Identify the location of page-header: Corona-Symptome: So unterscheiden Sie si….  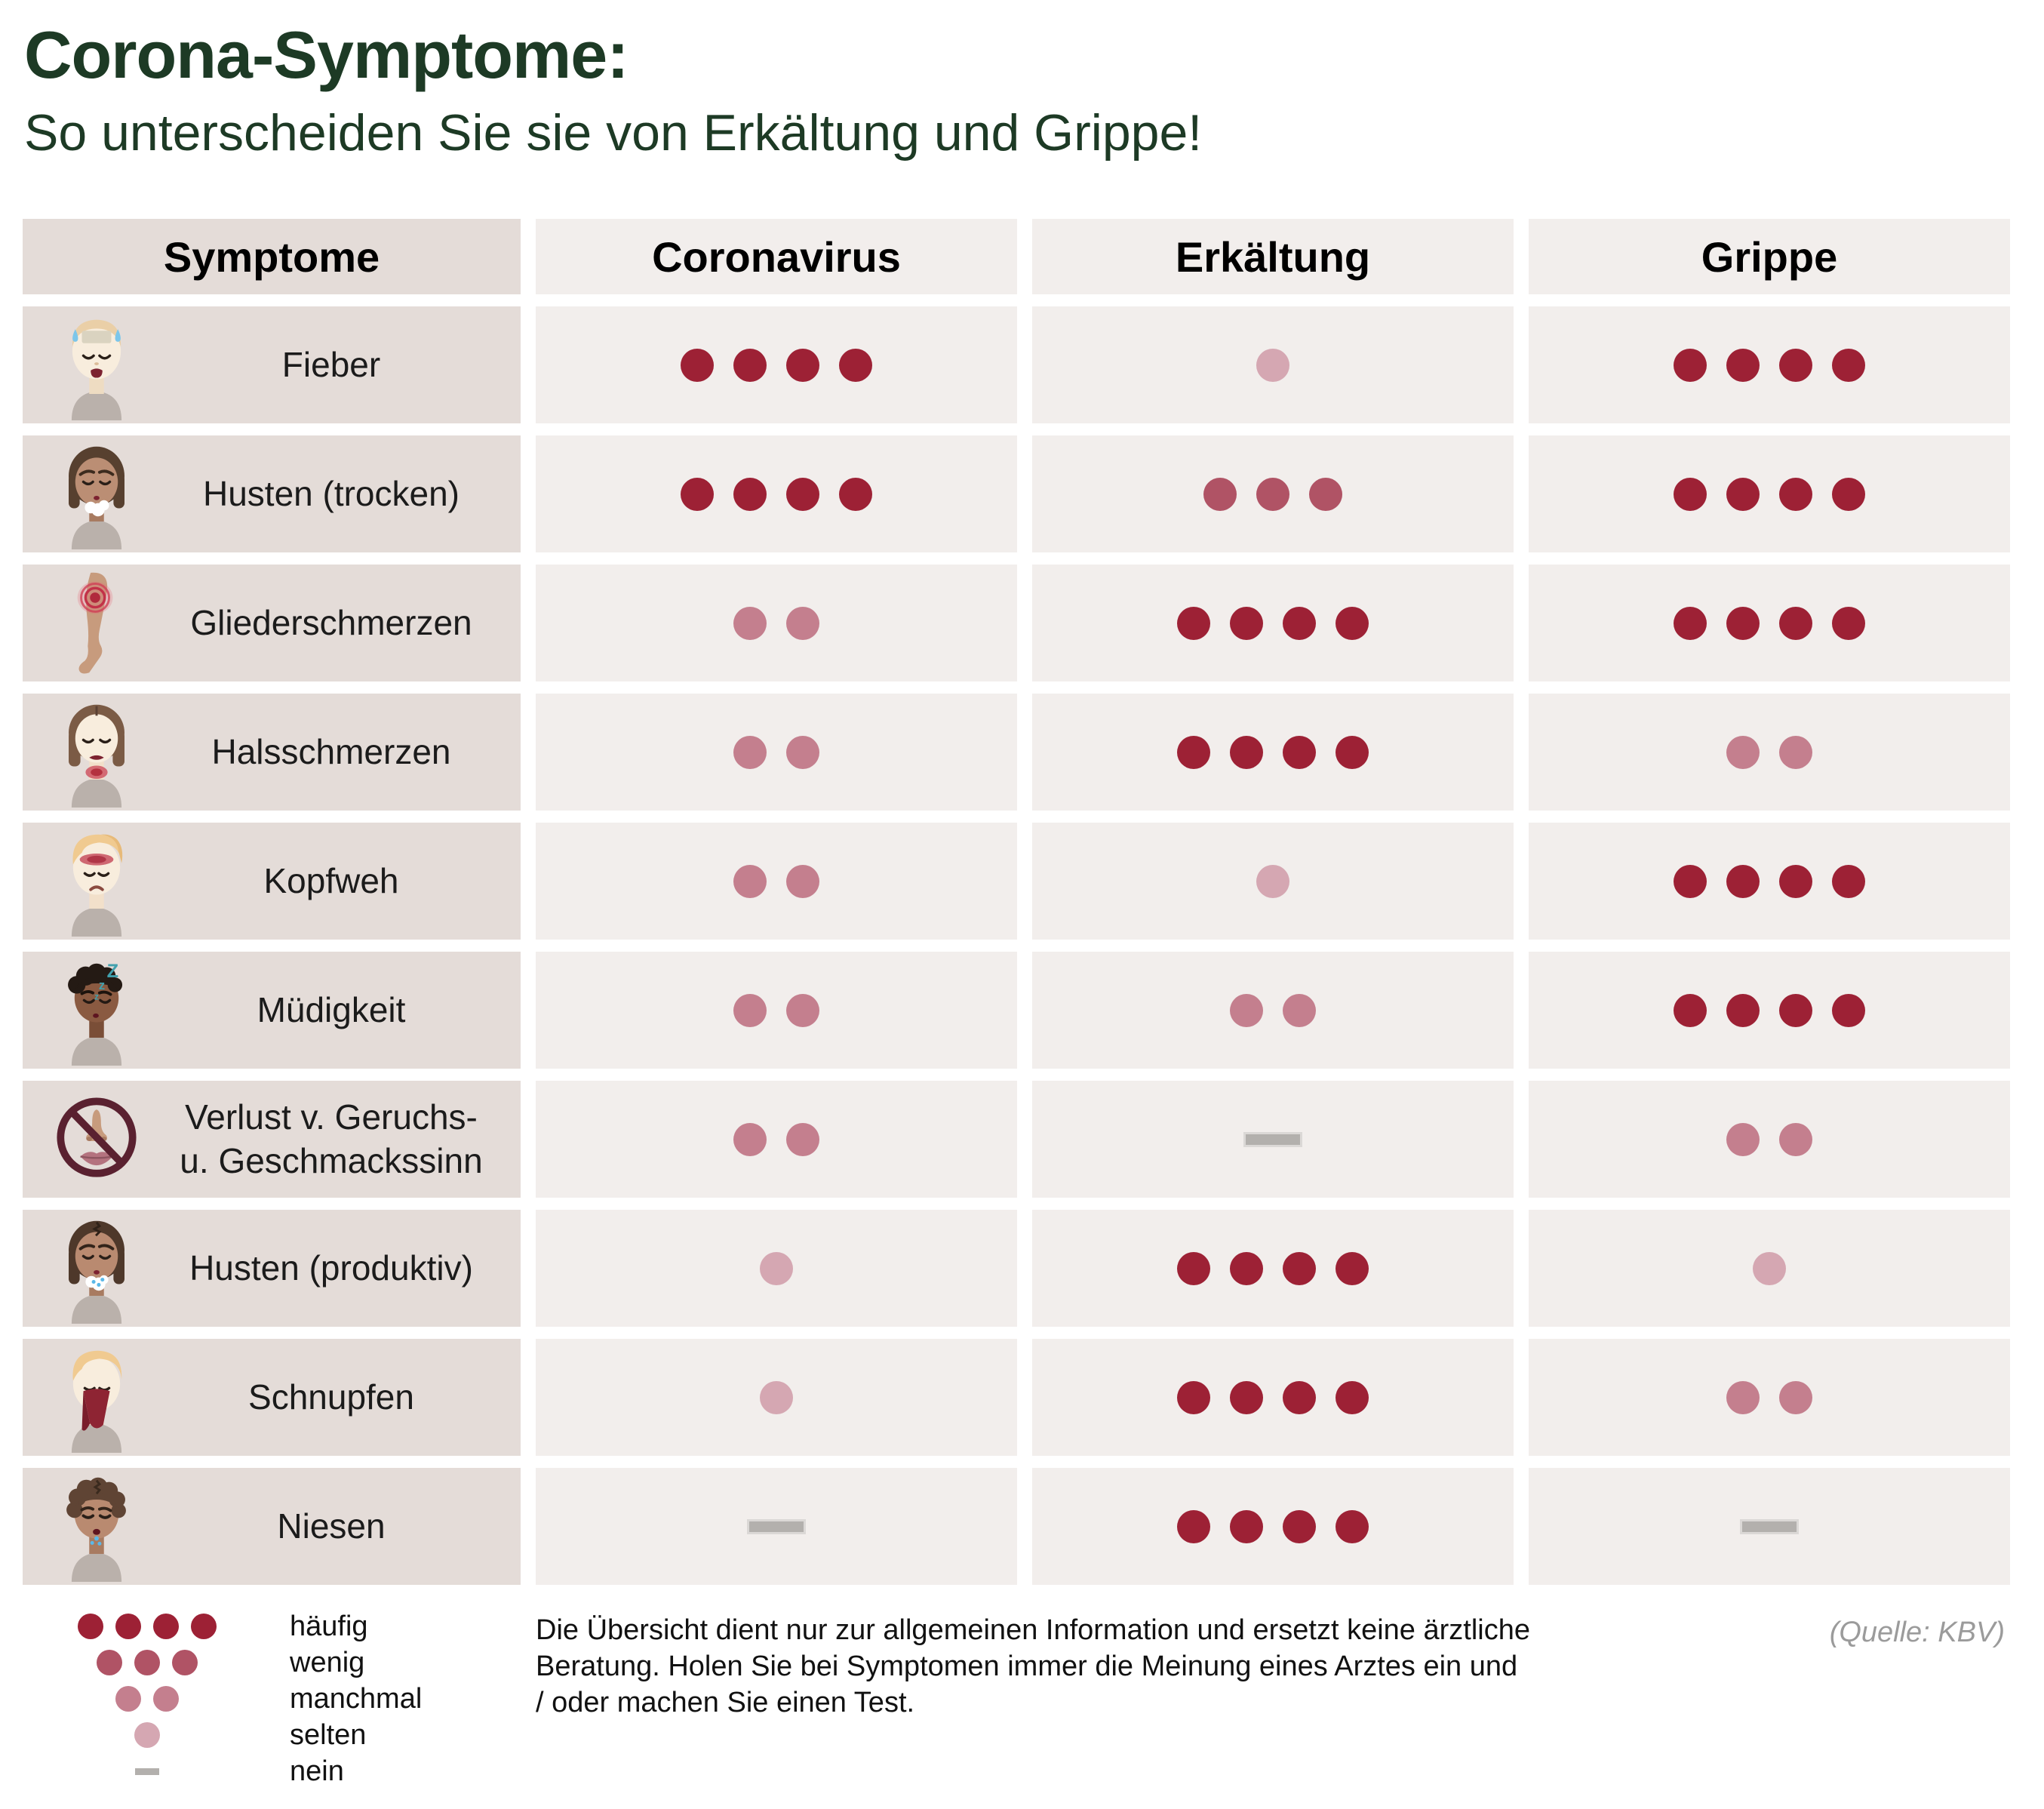
(613, 89).